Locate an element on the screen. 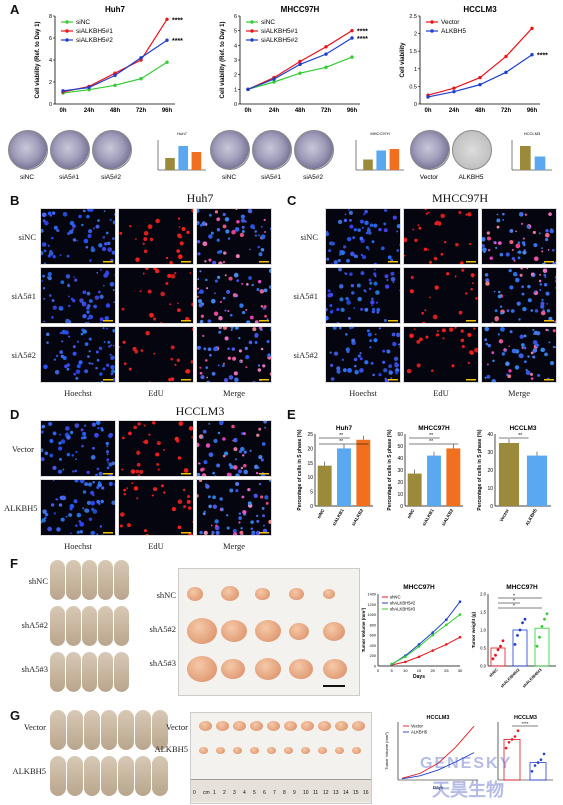 The image size is (563, 805). y-tick-label: 0 is located at coordinates (415, 105).